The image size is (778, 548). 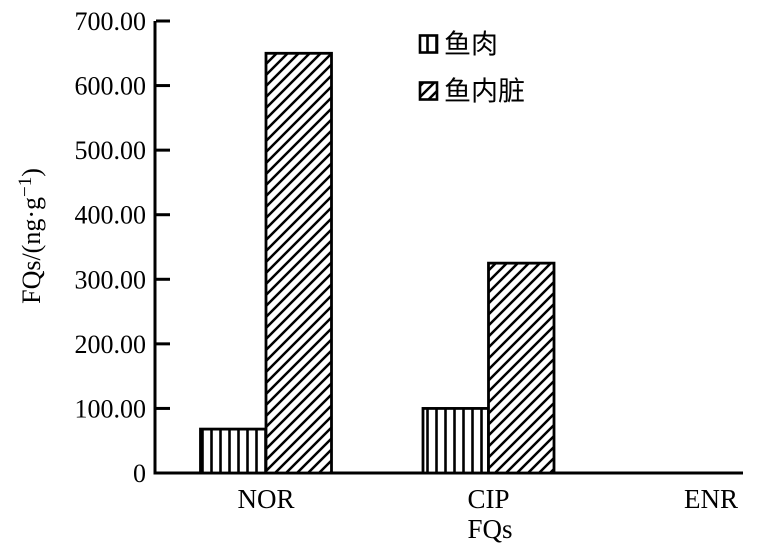 What do you see at coordinates (428, 44) in the screenshot?
I see `legend-marker-fish-meat` at bounding box center [428, 44].